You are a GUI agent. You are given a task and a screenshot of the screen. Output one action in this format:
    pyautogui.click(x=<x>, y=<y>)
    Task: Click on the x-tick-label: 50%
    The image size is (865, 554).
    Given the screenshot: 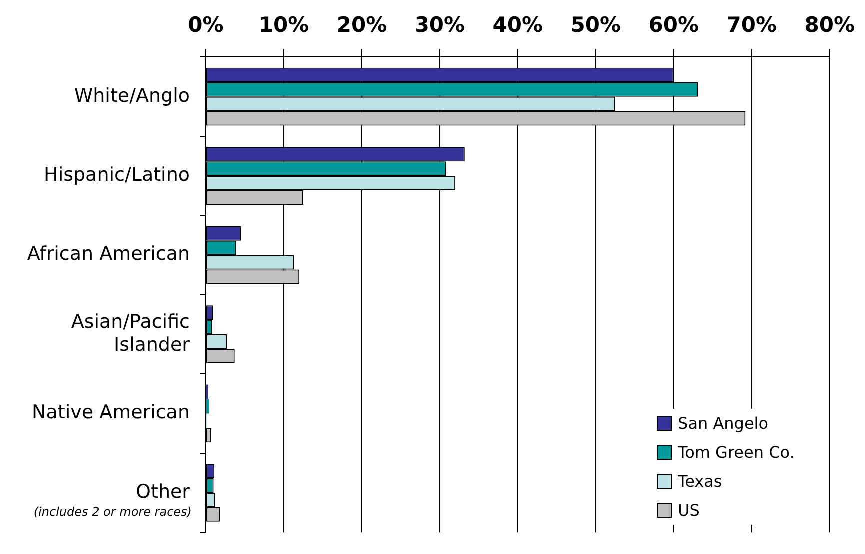 What is the action you would take?
    pyautogui.click(x=596, y=25)
    